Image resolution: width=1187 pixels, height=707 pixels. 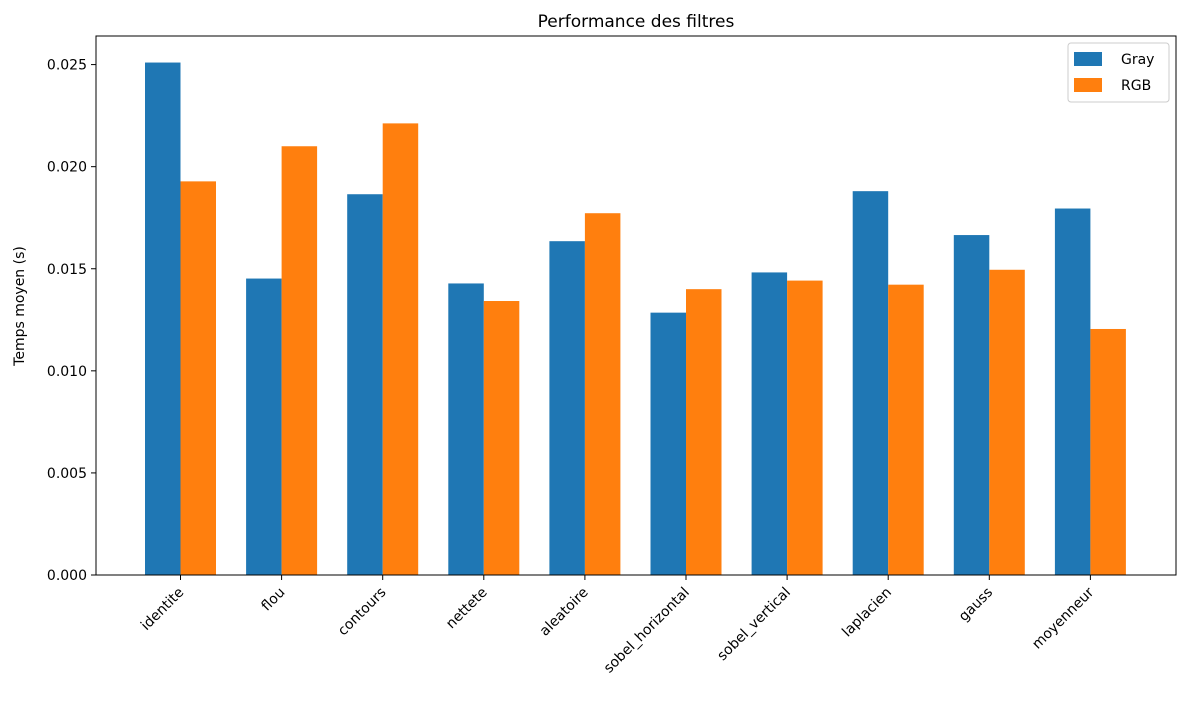 I want to click on bar-gray-contours, so click(x=365, y=384).